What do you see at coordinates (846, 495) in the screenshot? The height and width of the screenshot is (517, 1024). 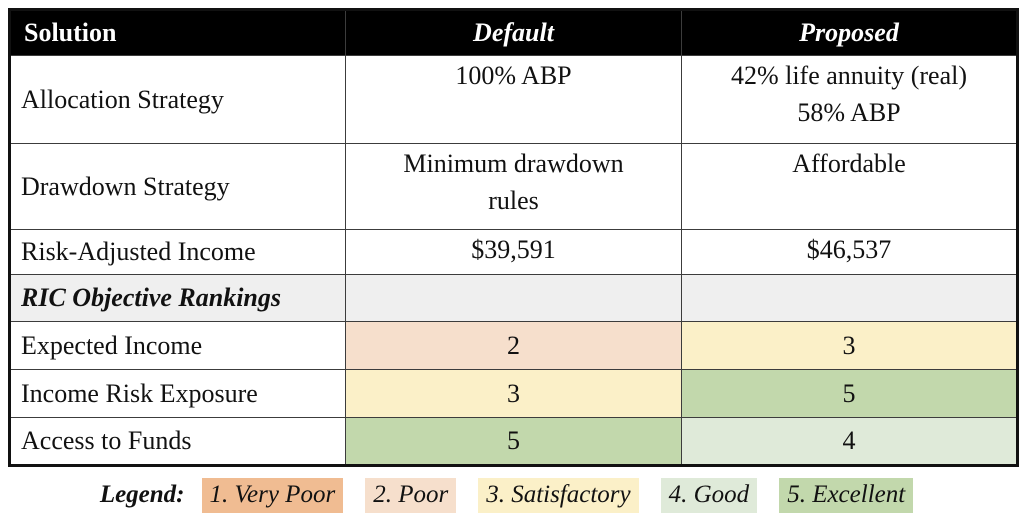 I see `legend-item-excellent: 5. Excellent` at bounding box center [846, 495].